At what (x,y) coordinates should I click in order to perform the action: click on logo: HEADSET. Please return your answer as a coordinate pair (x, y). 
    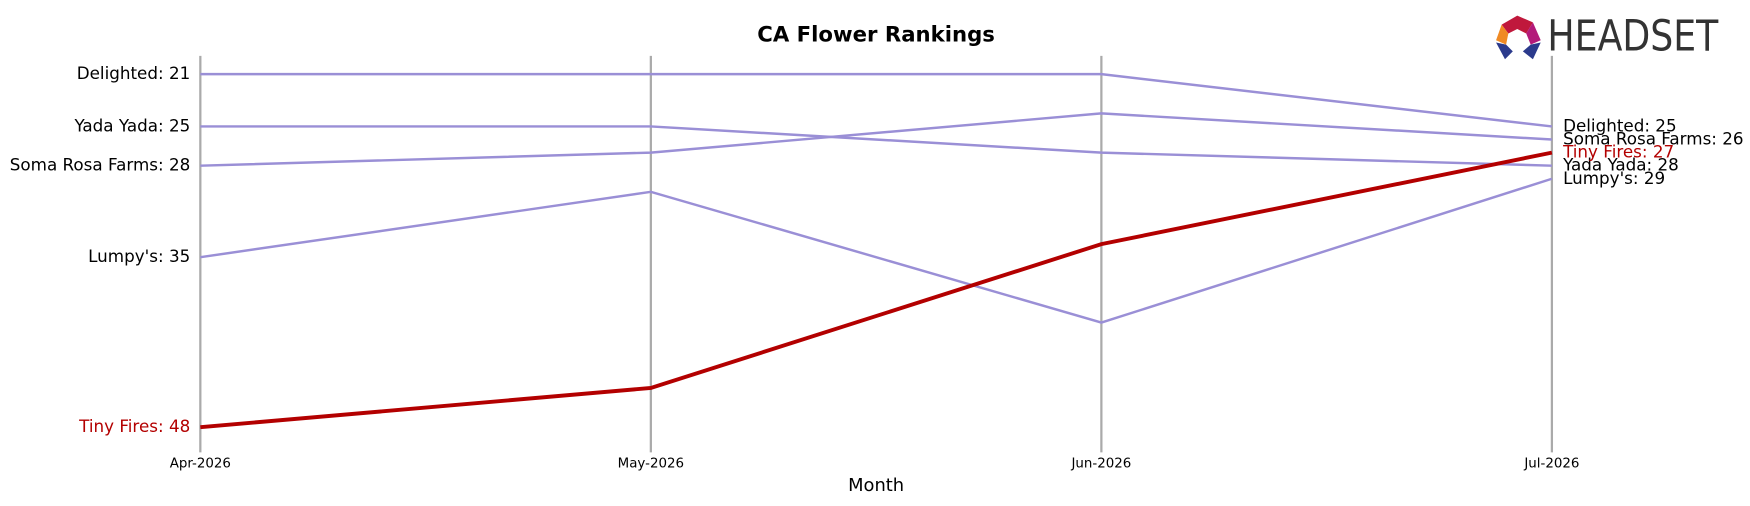
    Looking at the image, I should click on (1607, 37).